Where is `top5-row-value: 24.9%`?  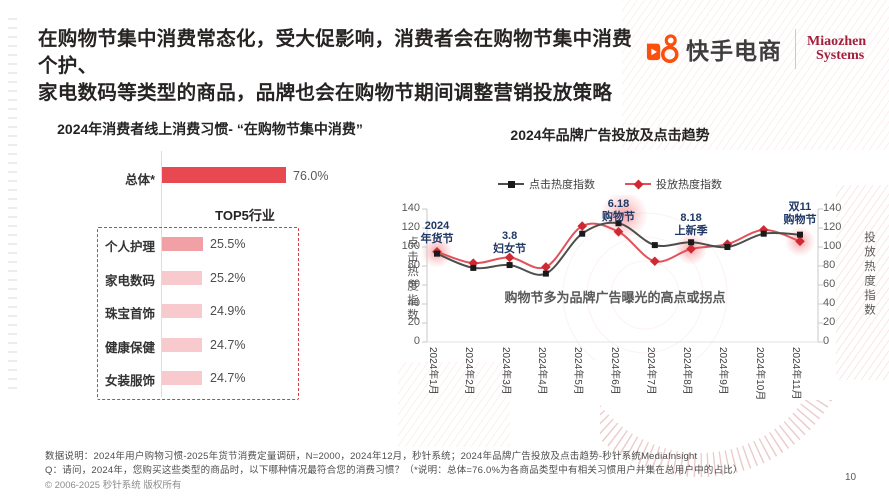 top5-row-value: 24.9% is located at coordinates (228, 311).